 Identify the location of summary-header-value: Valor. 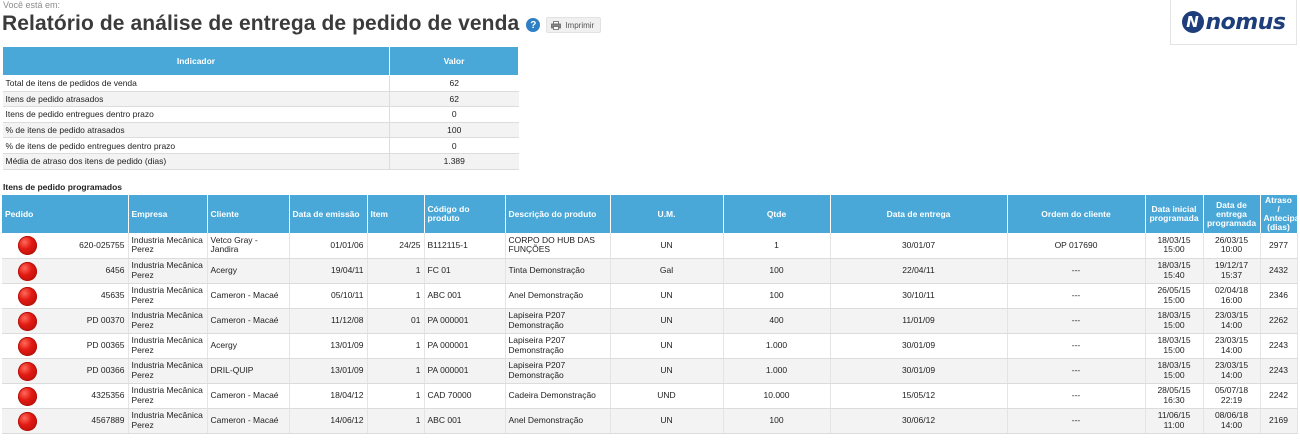
(454, 61).